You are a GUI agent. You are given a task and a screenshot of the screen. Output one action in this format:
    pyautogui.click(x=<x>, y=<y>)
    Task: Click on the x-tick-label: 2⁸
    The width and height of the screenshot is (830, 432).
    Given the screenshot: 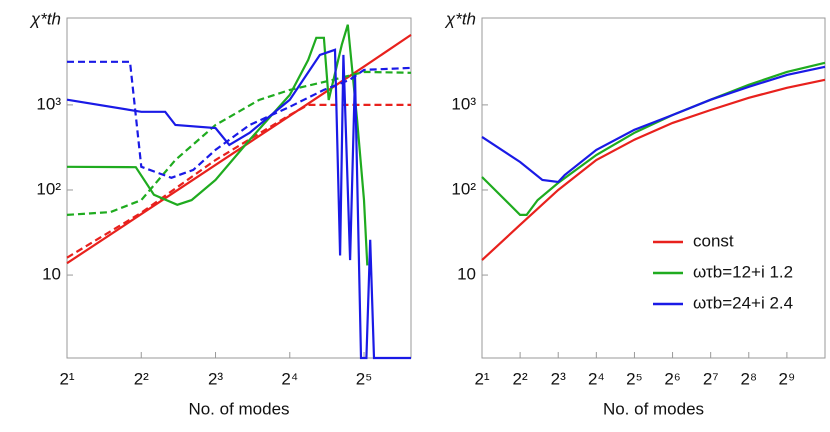 What is the action you would take?
    pyautogui.click(x=748, y=378)
    